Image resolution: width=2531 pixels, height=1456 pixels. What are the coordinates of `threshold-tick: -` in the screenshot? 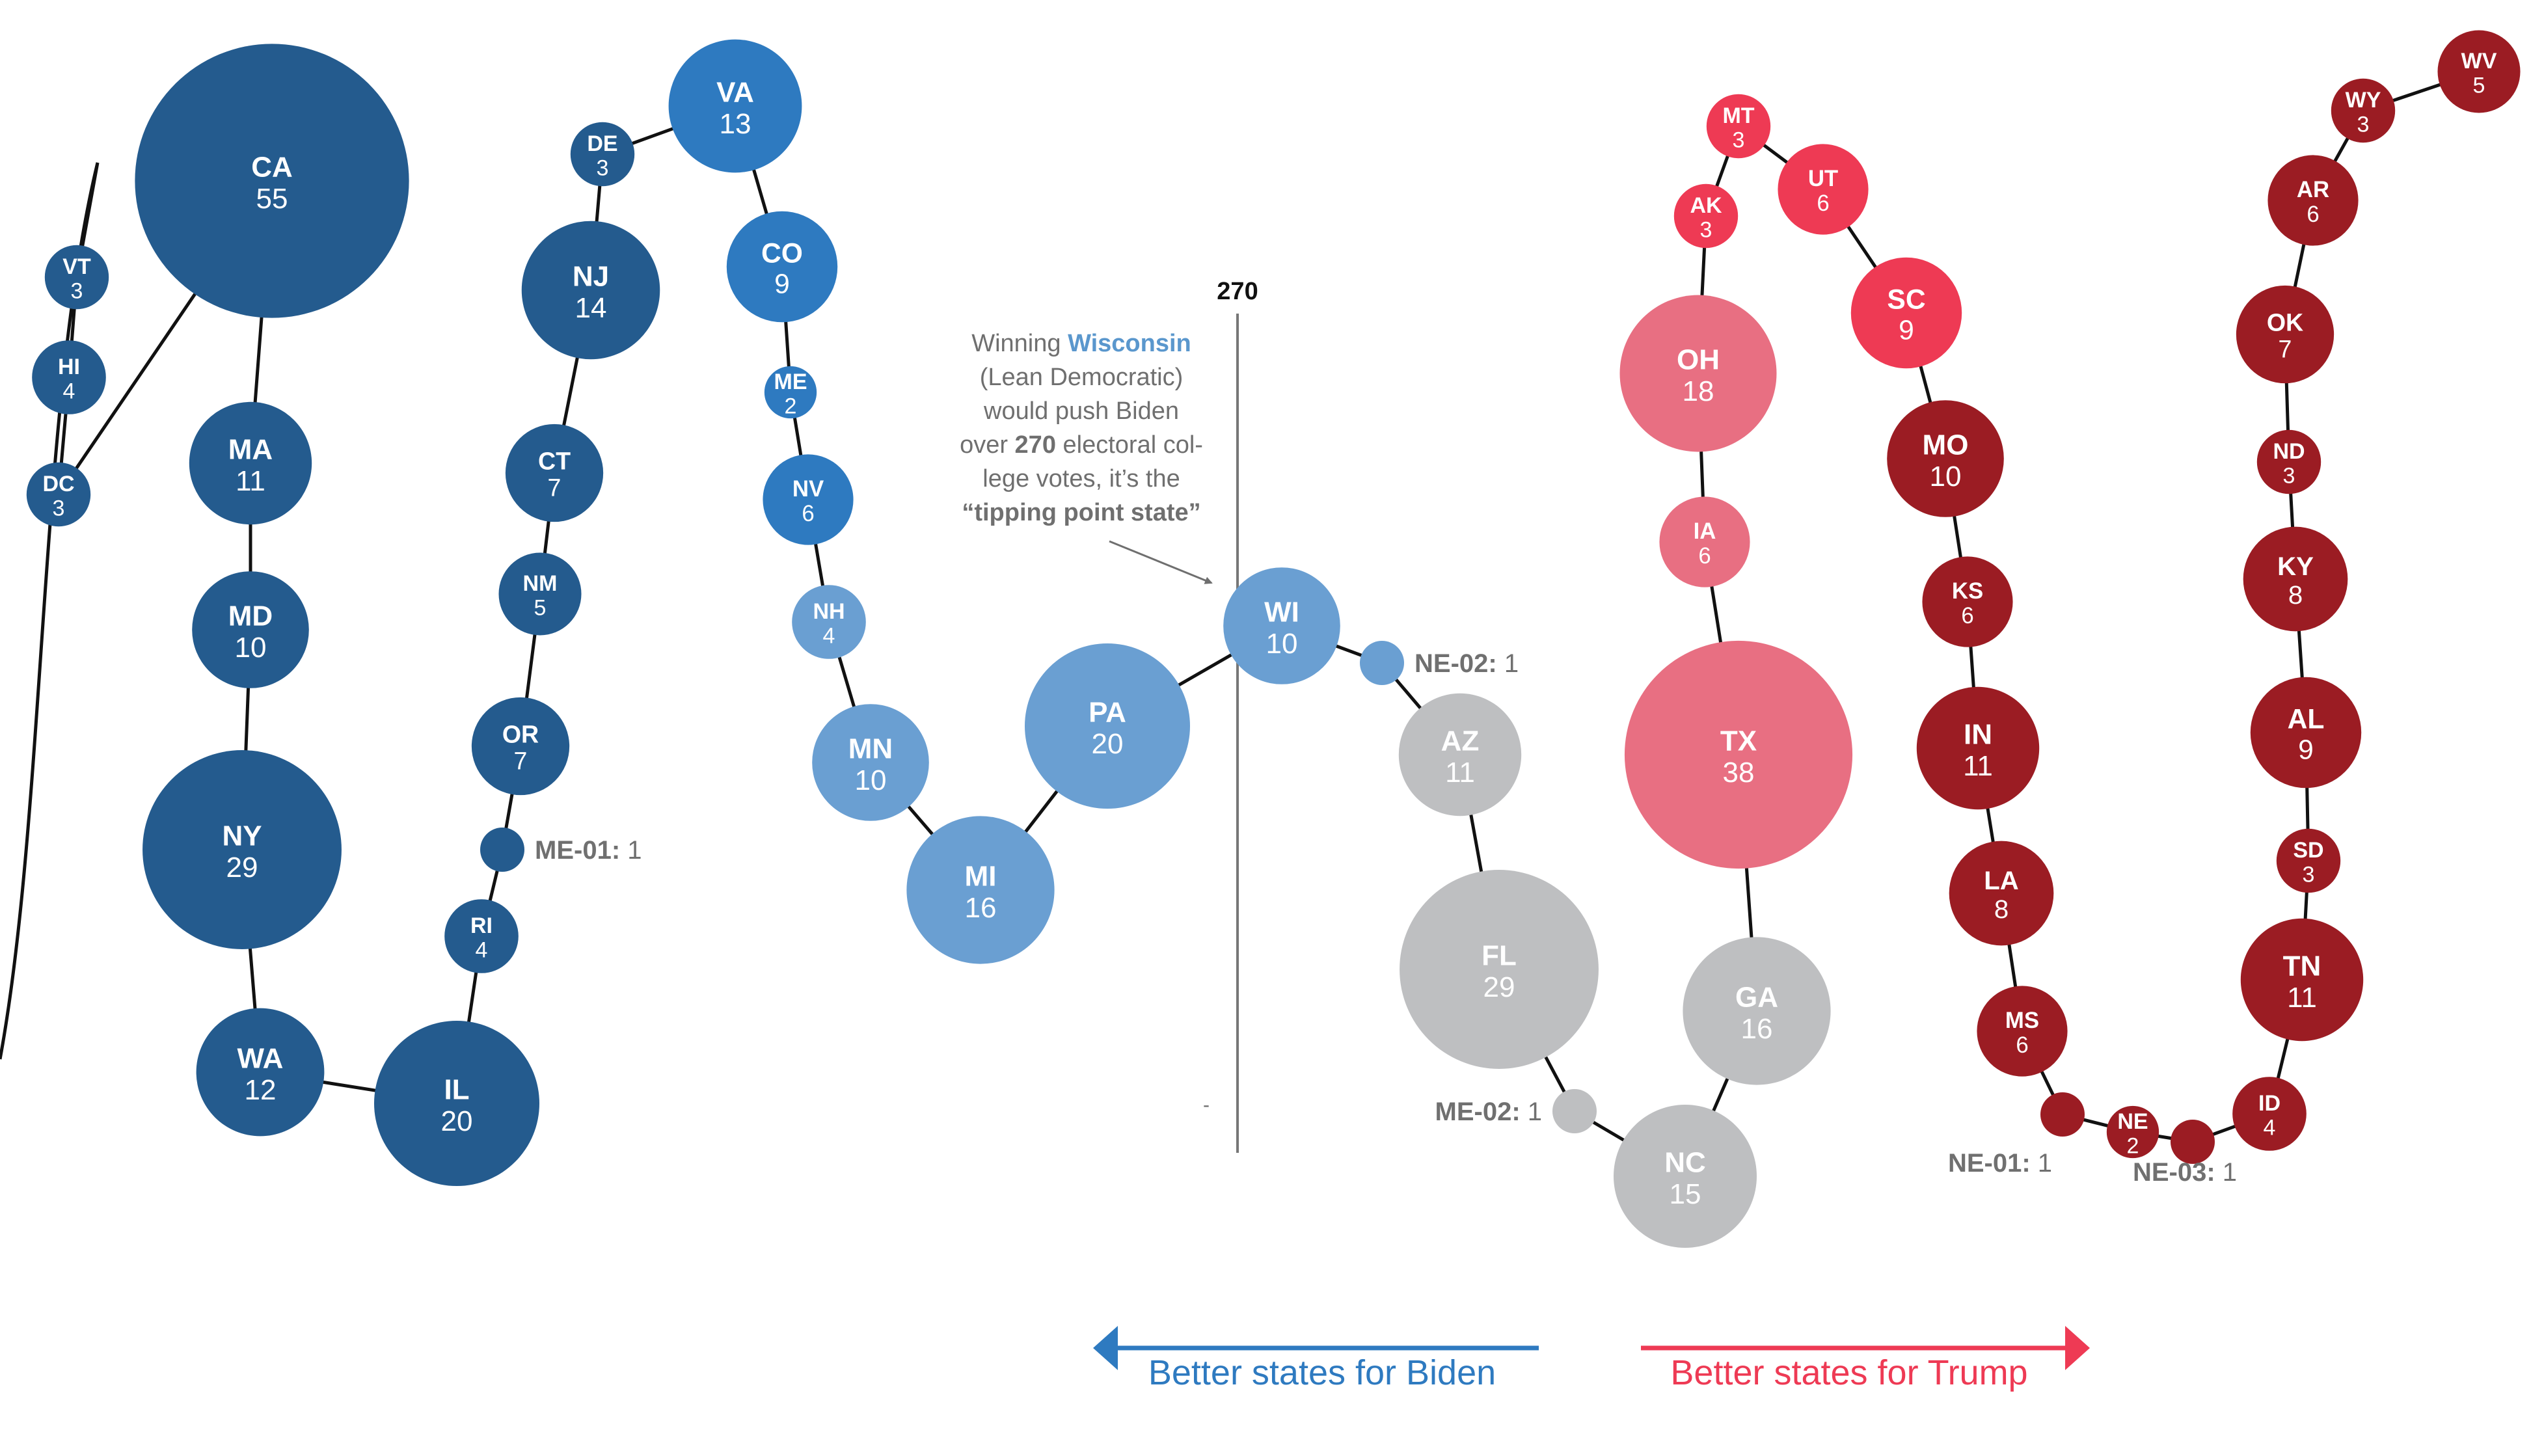 It's located at (1206, 1105).